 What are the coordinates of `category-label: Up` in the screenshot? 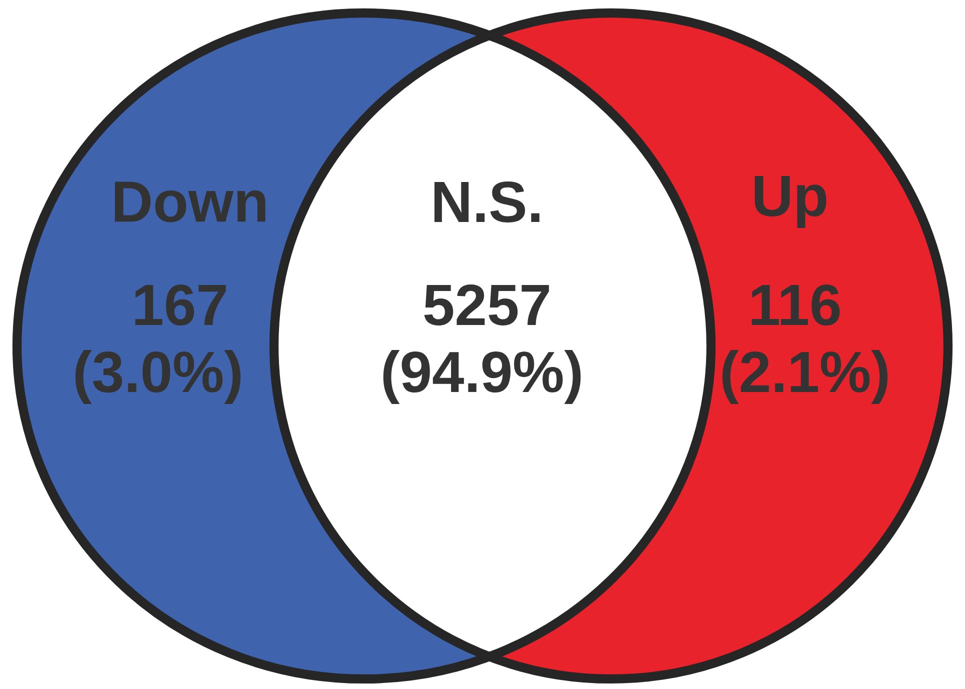 It's located at (790, 202).